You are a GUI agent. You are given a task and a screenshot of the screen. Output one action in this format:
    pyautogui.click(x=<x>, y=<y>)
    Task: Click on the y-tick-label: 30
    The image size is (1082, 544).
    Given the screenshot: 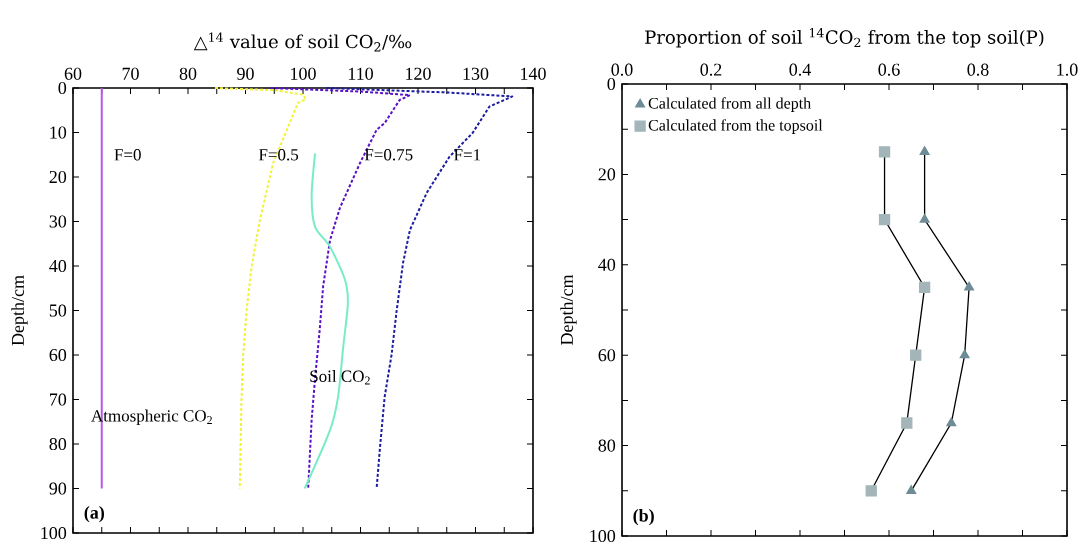 What is the action you would take?
    pyautogui.click(x=58, y=221)
    